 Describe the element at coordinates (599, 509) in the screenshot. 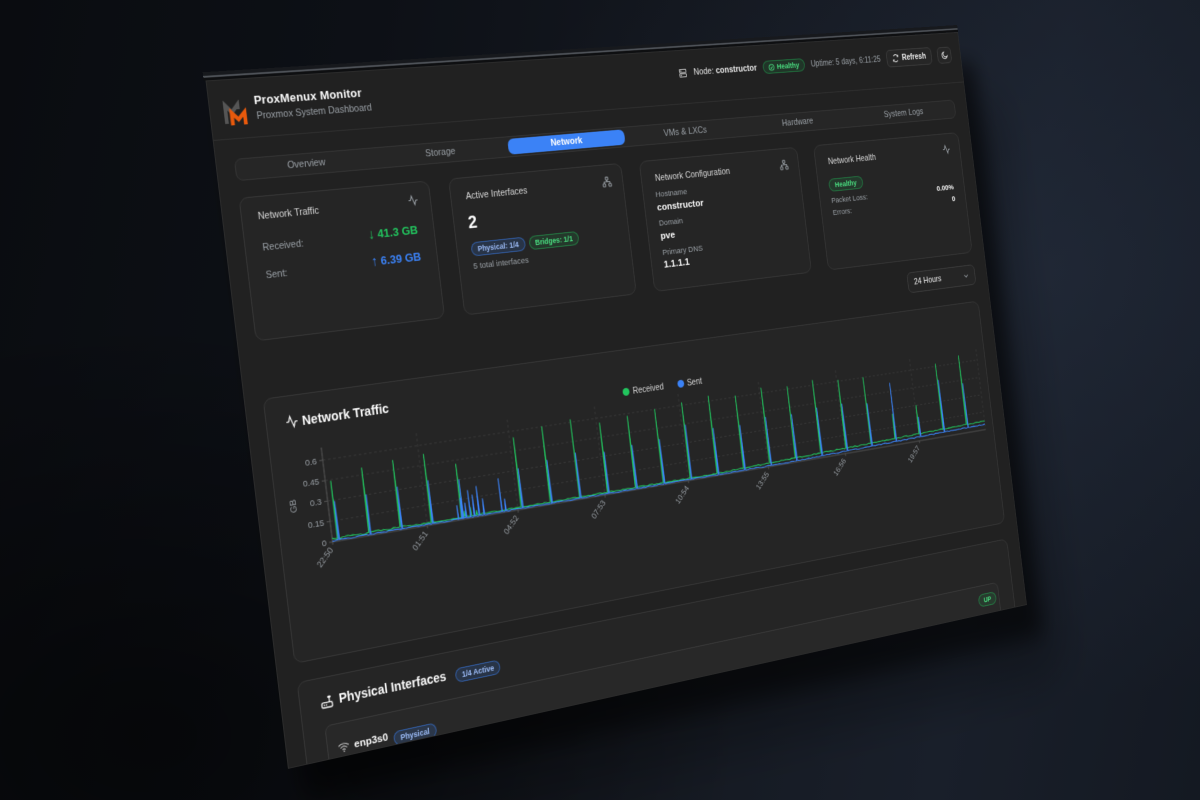

I see `svg-text: 07:53` at that location.